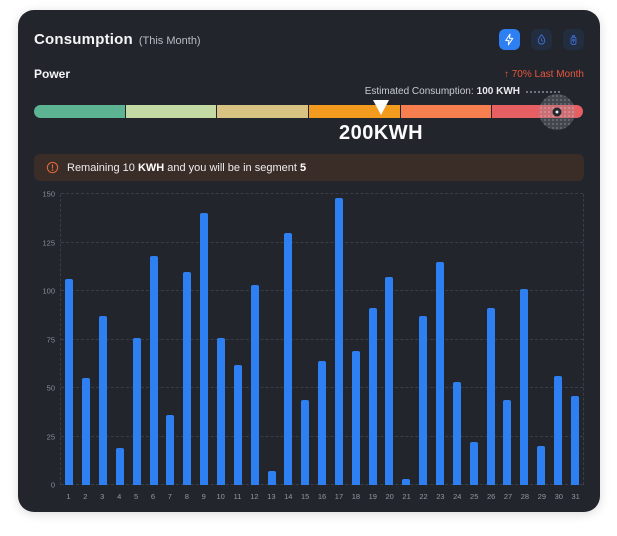  What do you see at coordinates (52, 74) in the screenshot?
I see `power-label: Power` at bounding box center [52, 74].